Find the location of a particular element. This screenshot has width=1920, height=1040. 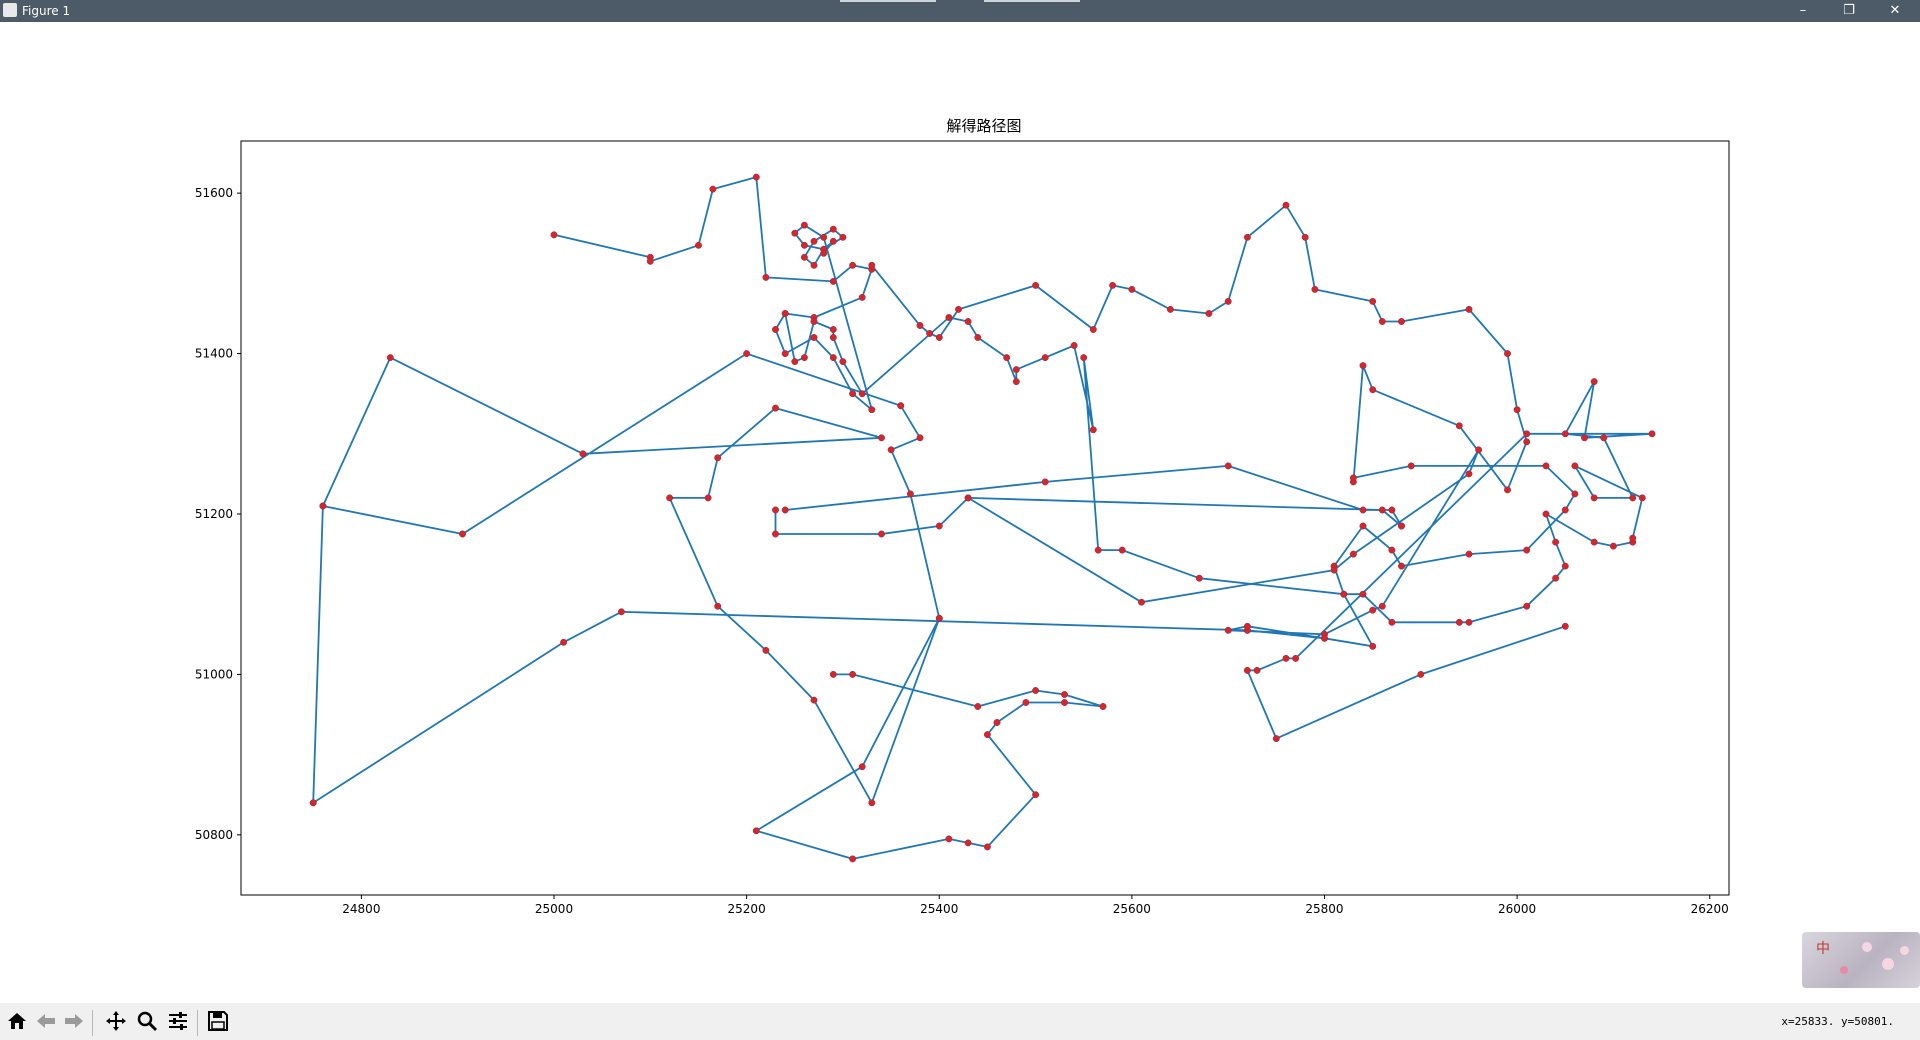

blossom-decoration is located at coordinates (1844, 970).